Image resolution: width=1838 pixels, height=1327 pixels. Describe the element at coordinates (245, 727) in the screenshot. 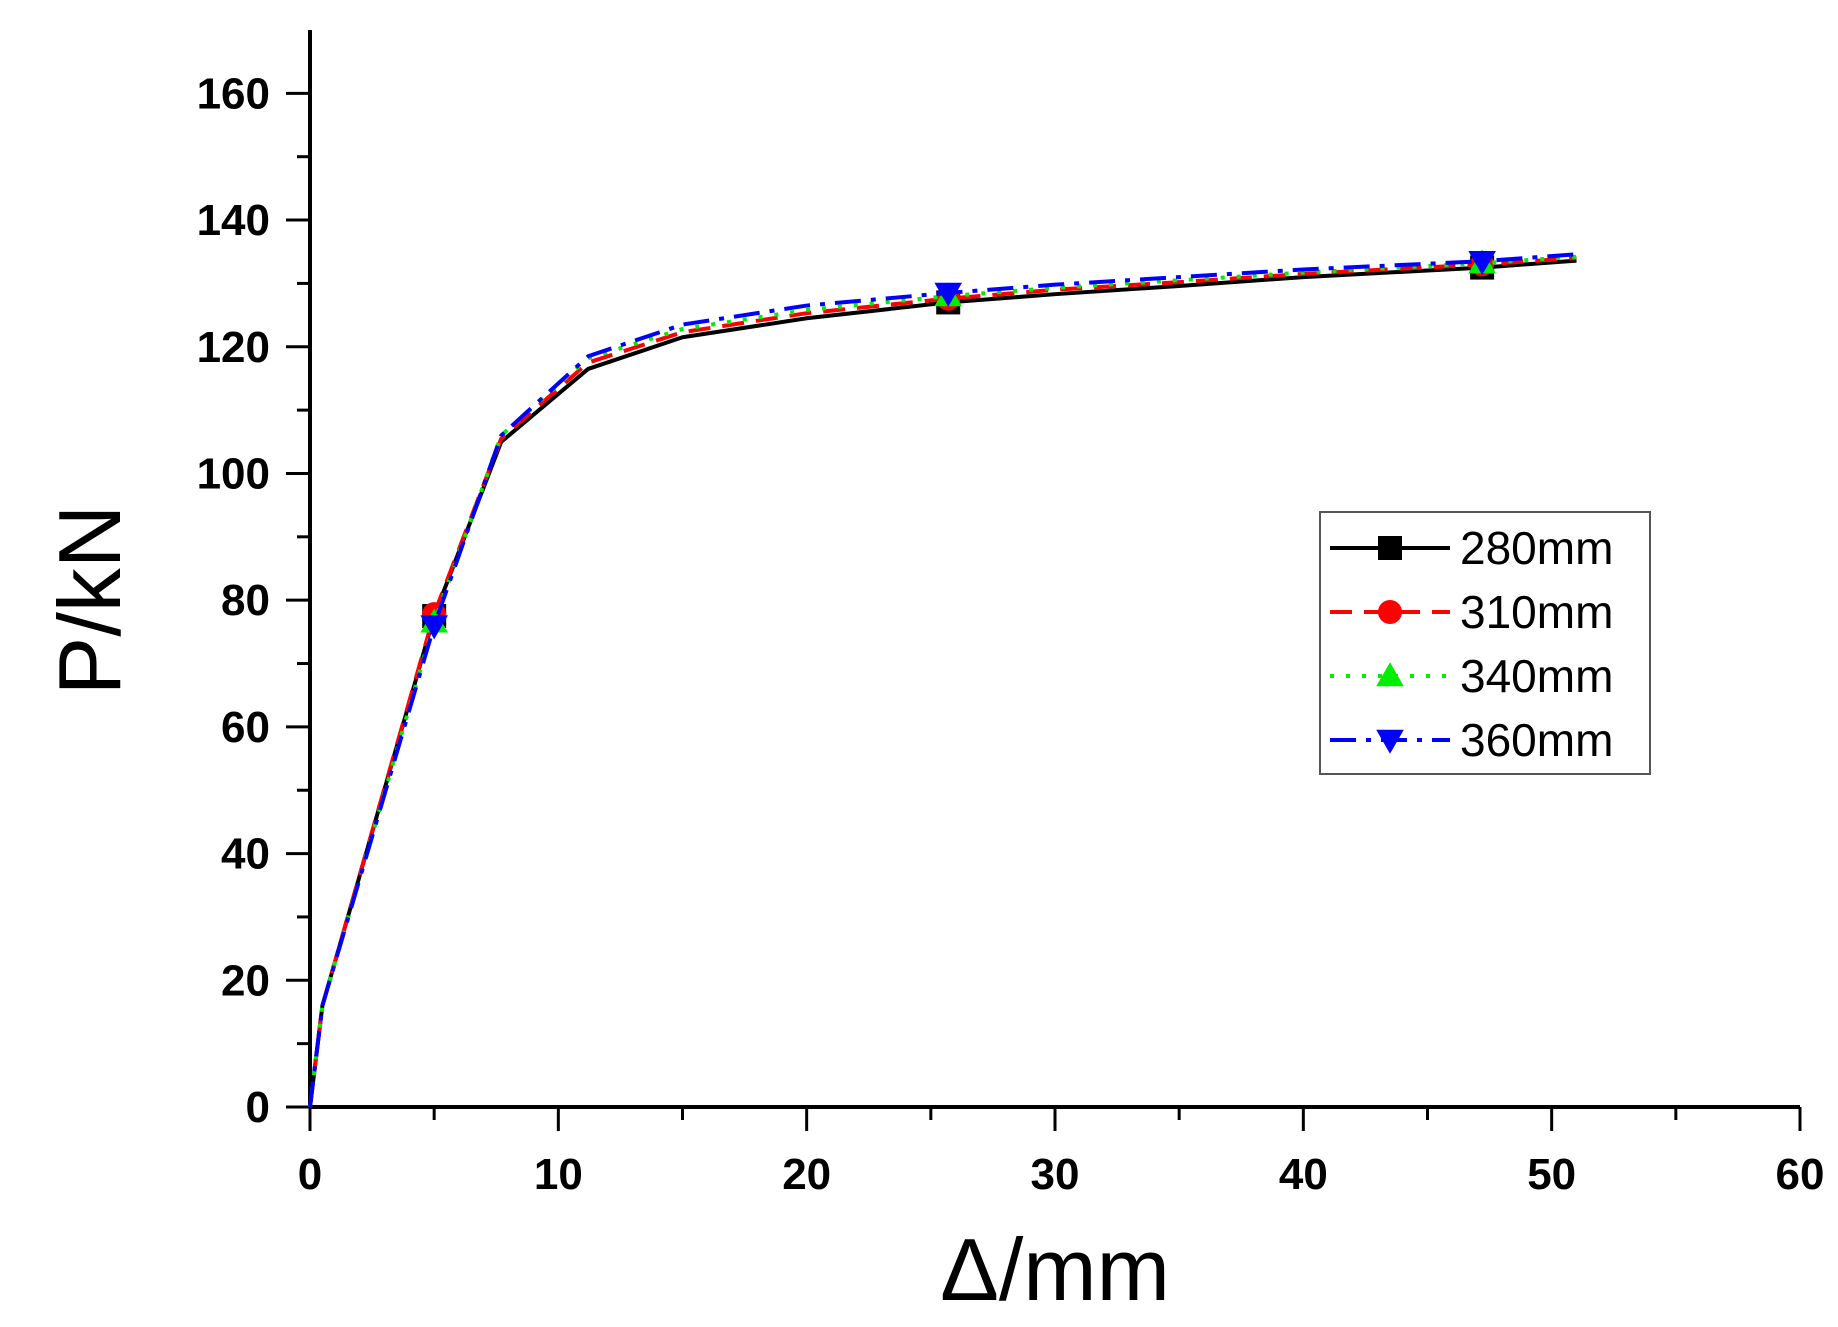

I see `y-tick-label: 60` at that location.